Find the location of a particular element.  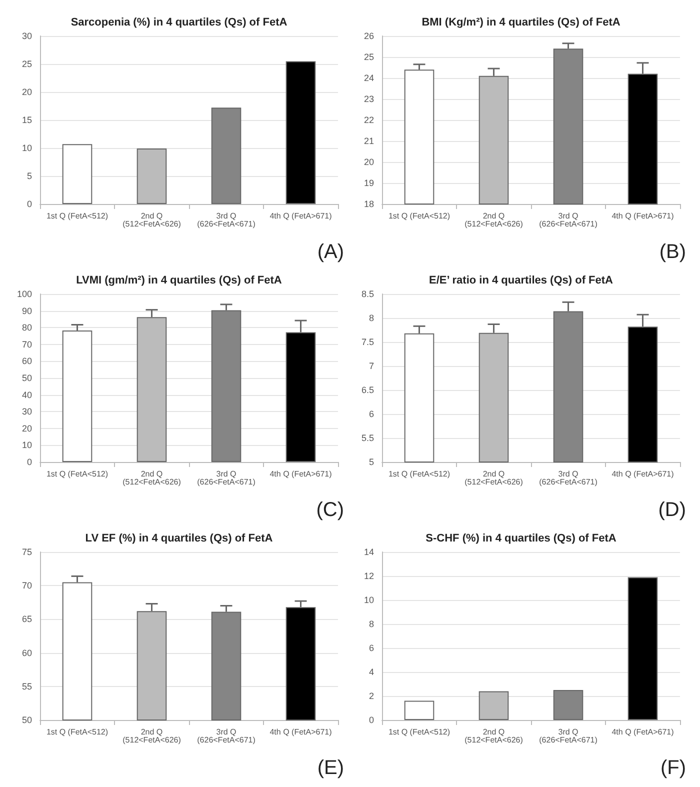

y-tick-label: 40 is located at coordinates (27, 395).